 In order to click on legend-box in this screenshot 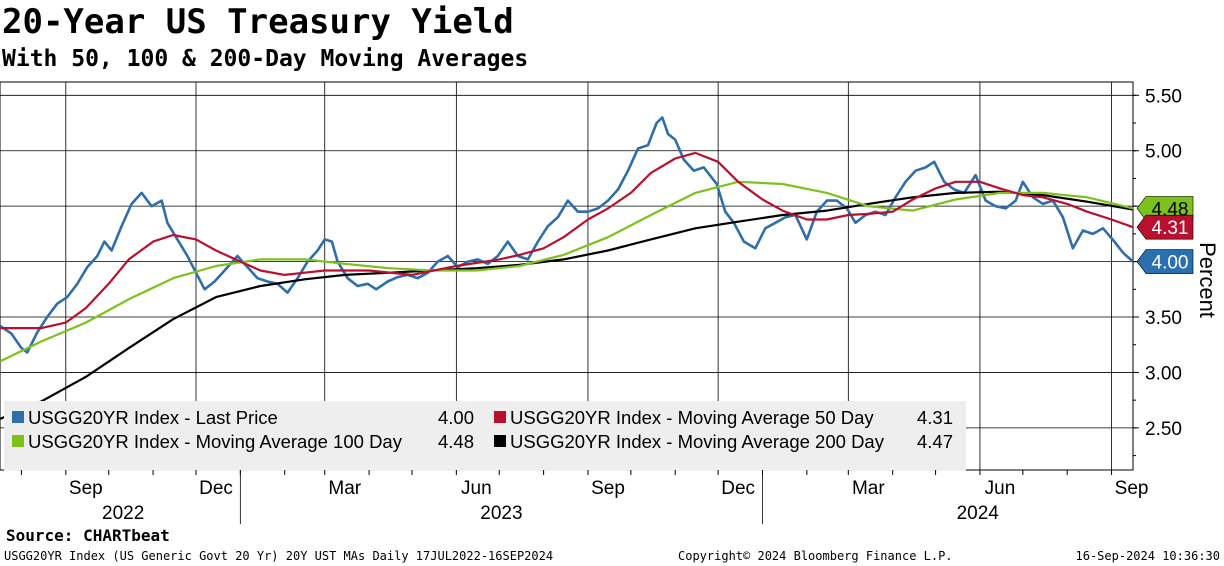, I will do `click(485, 436)`.